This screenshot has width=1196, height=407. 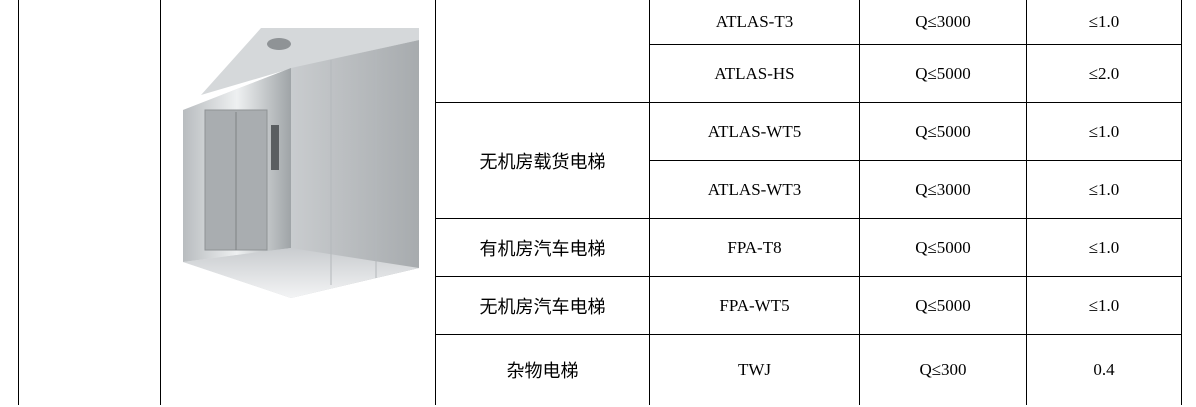 I want to click on model: FPA-WT5, so click(x=754, y=305).